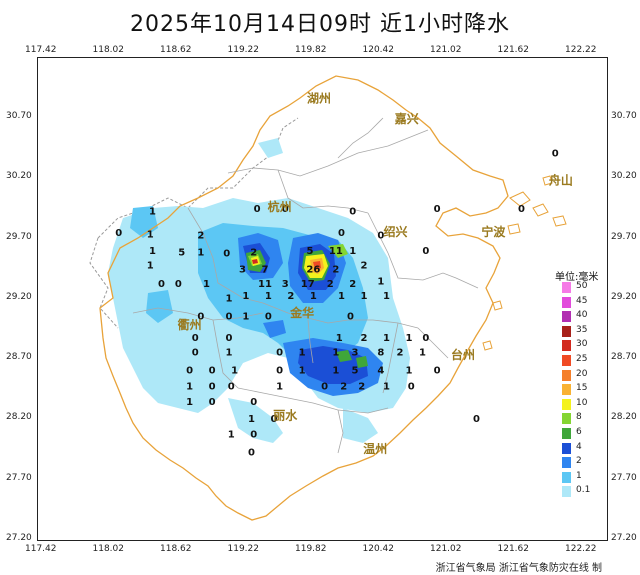 The image size is (640, 575). I want to click on legend-label: 1, so click(579, 475).